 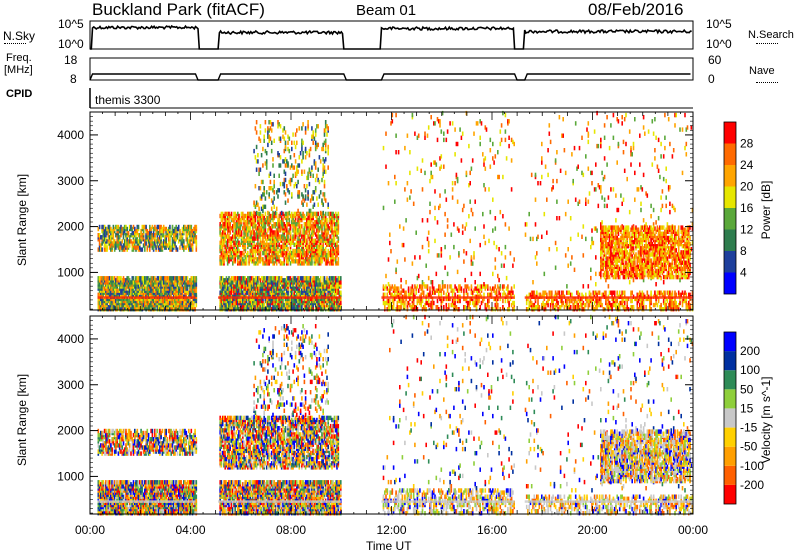 What do you see at coordinates (73, 79) in the screenshot?
I see `freq-tick-low: 8` at bounding box center [73, 79].